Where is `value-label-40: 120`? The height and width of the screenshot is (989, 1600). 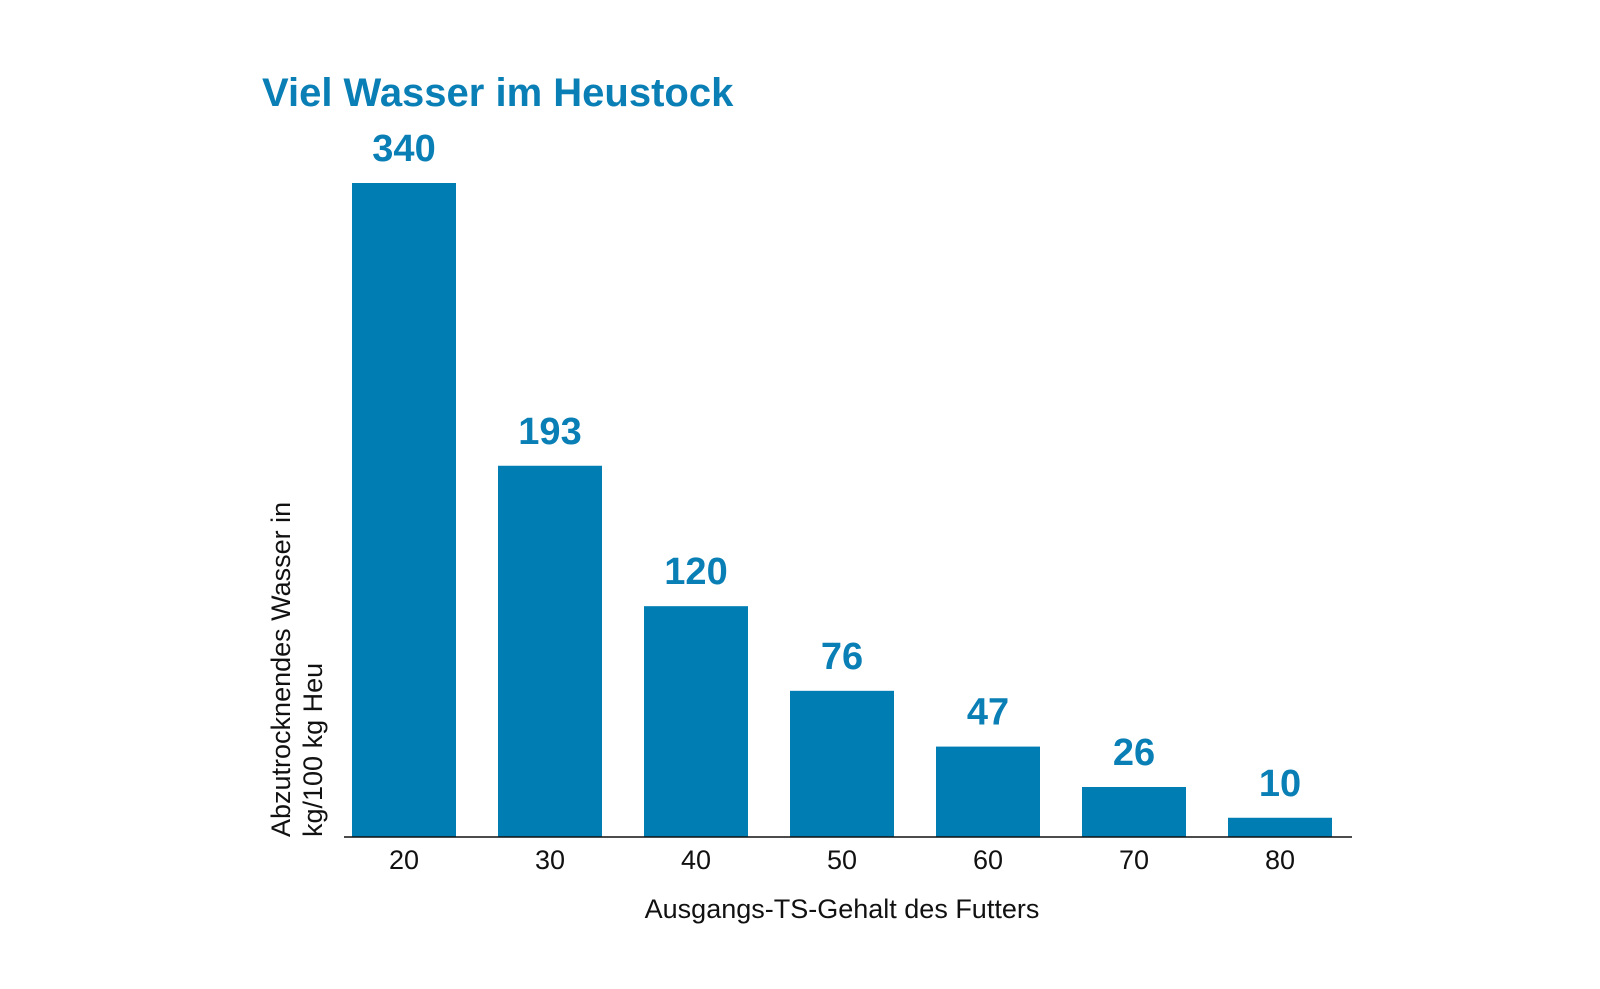
value-label-40: 120 is located at coordinates (695, 572).